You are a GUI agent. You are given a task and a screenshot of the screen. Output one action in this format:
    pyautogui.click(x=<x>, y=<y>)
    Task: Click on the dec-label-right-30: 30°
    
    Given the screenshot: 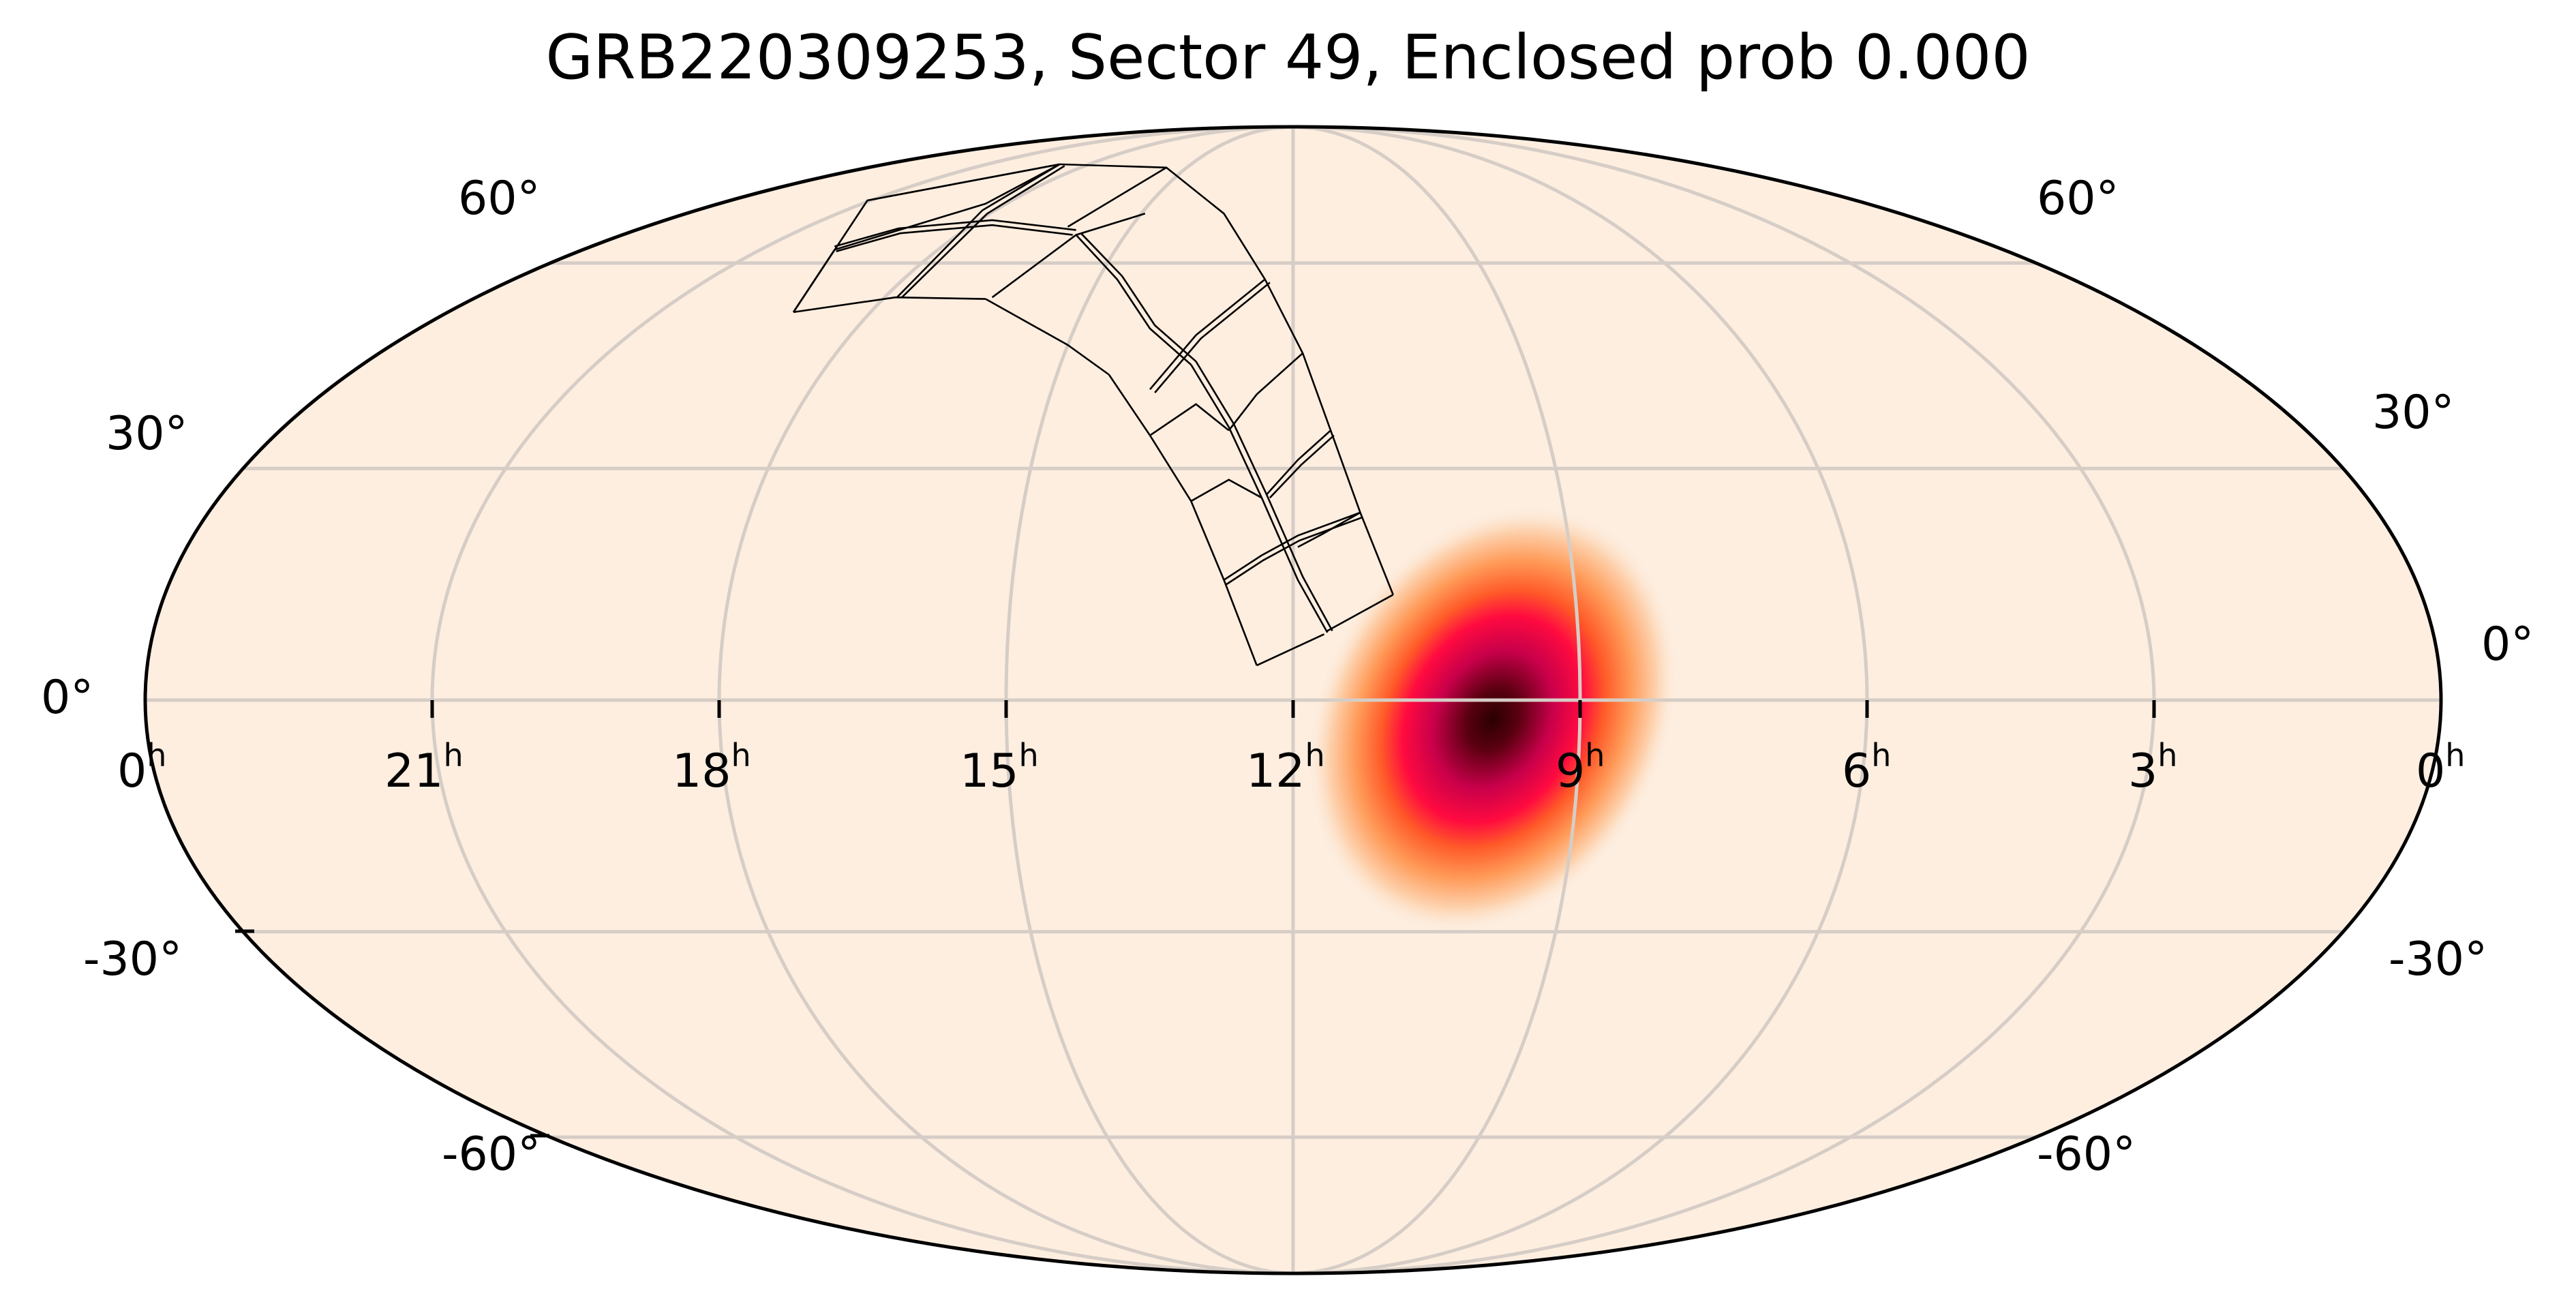 What is the action you would take?
    pyautogui.click(x=2414, y=413)
    